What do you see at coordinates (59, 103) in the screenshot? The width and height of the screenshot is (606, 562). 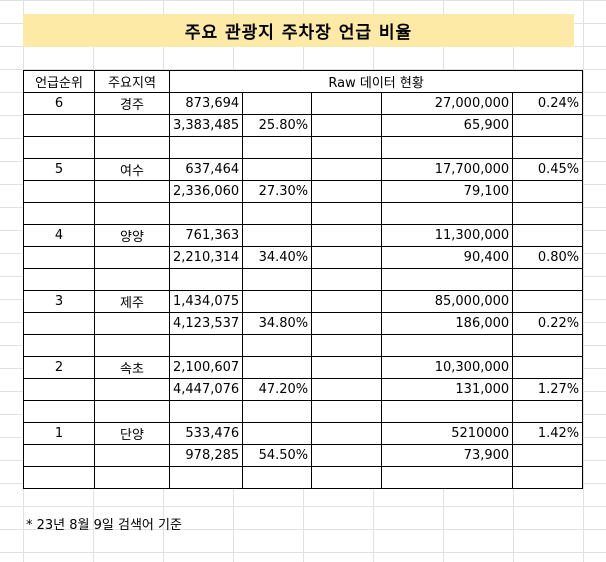 I see `rank-cell: 6` at bounding box center [59, 103].